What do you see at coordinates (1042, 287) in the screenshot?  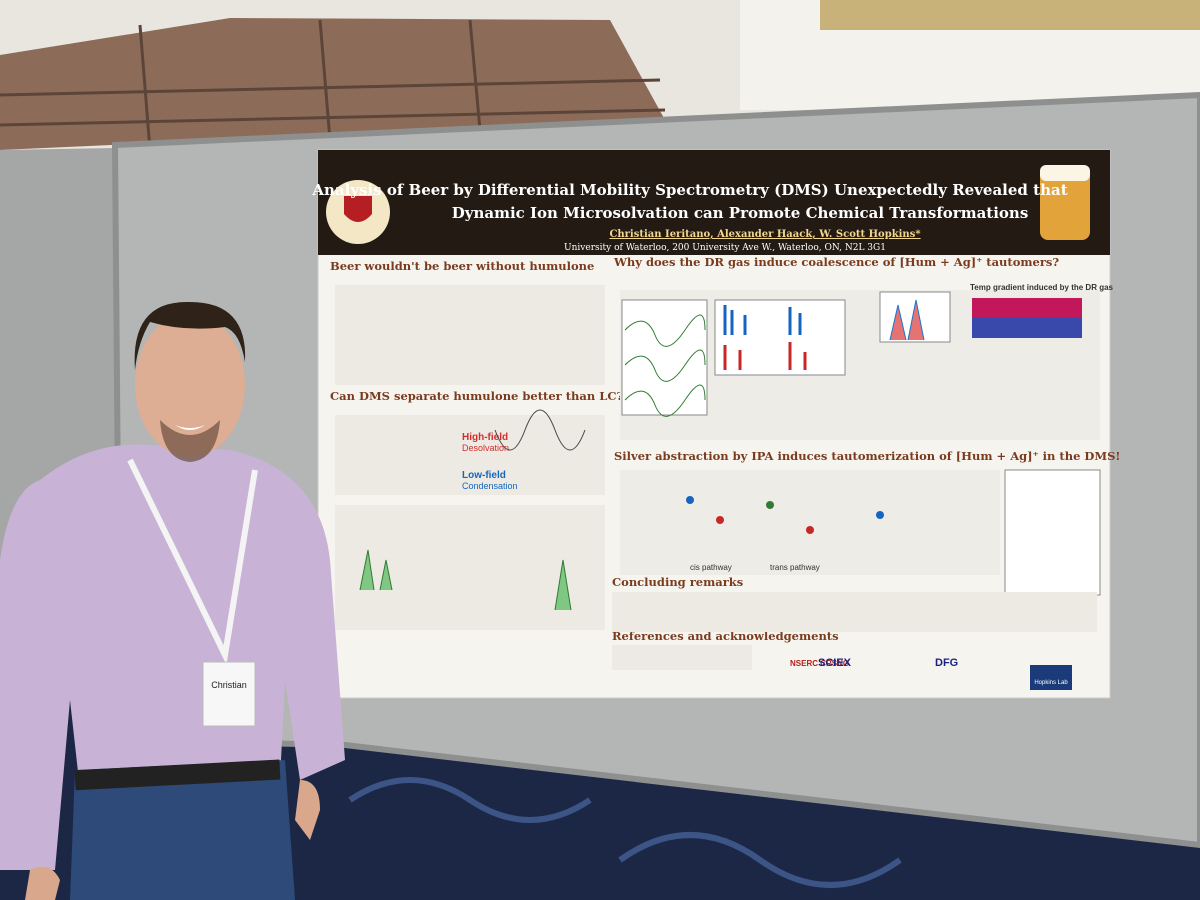 I see `figure-label: Temp gradient induced by the DR gas` at bounding box center [1042, 287].